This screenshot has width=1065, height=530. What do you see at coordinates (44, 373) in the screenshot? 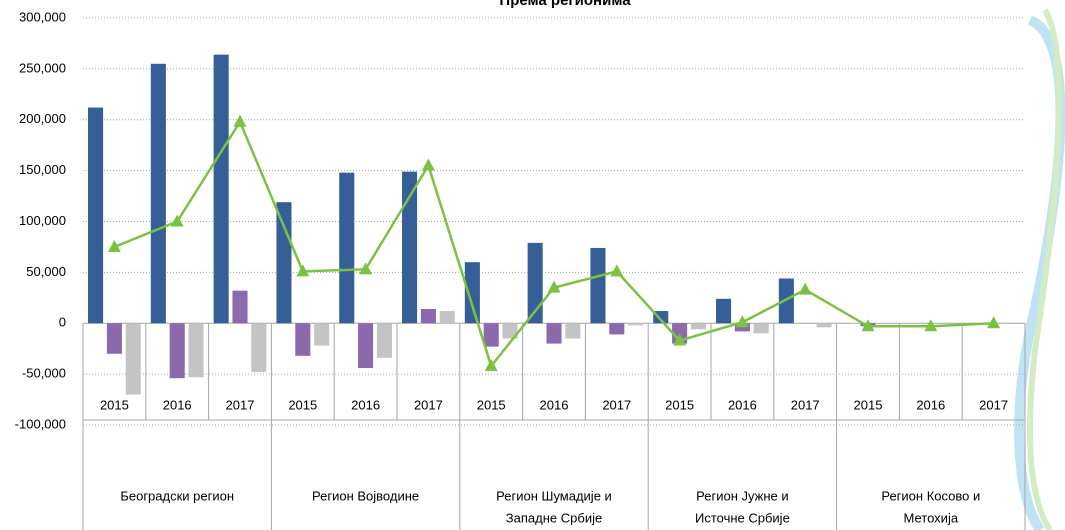
I see `y-tick-label: -50,000` at bounding box center [44, 373].